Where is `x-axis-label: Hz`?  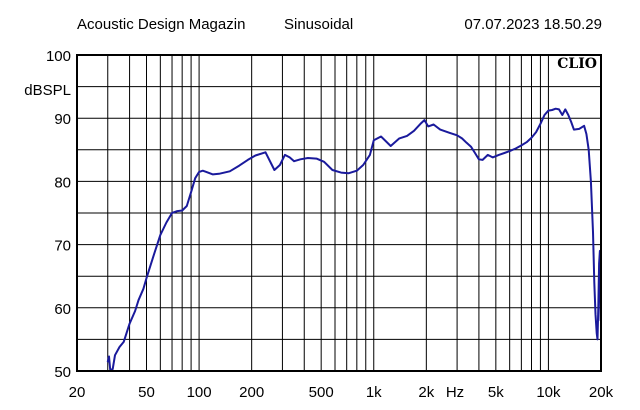
x-axis-label: Hz is located at coordinates (455, 392).